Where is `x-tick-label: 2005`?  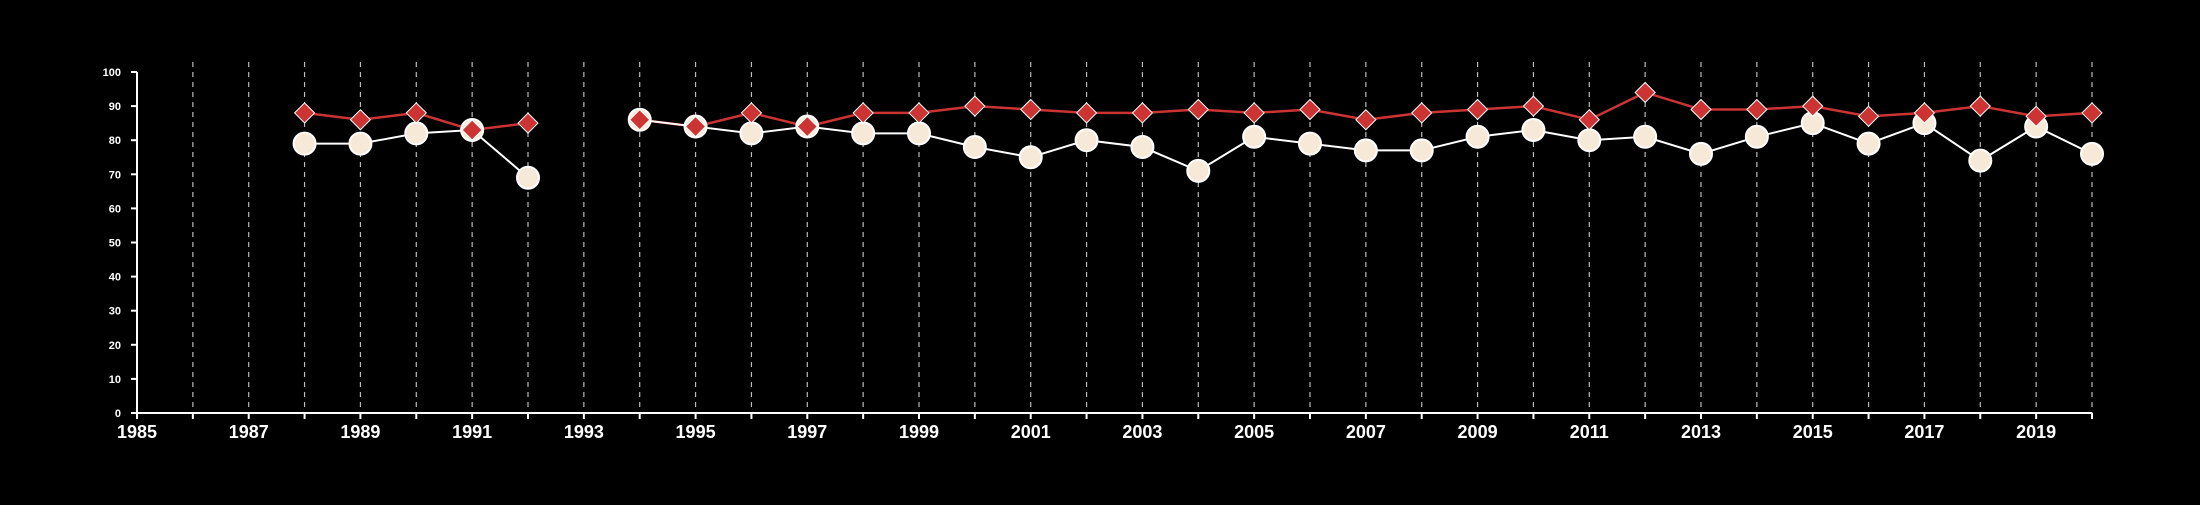 x-tick-label: 2005 is located at coordinates (1254, 432).